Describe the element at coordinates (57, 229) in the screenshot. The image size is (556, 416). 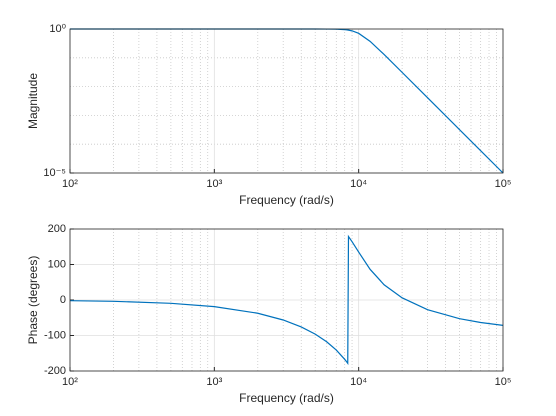
I see `y-tick-label: 200` at that location.